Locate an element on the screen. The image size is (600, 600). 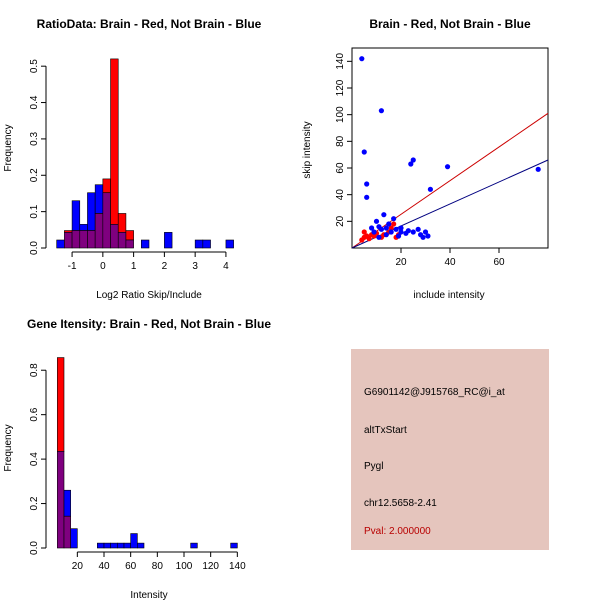
y-tick-label-1: 0.1 is located at coordinates (34, 211).